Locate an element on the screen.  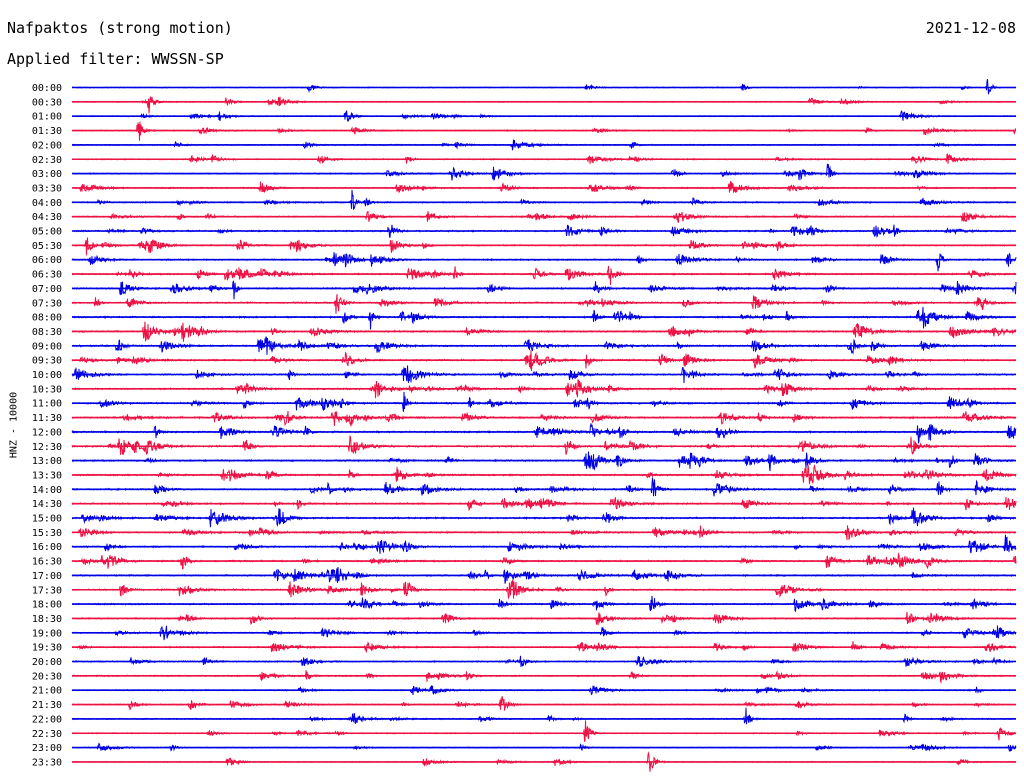
time-tick-label: 23:00 is located at coordinates (47, 748).